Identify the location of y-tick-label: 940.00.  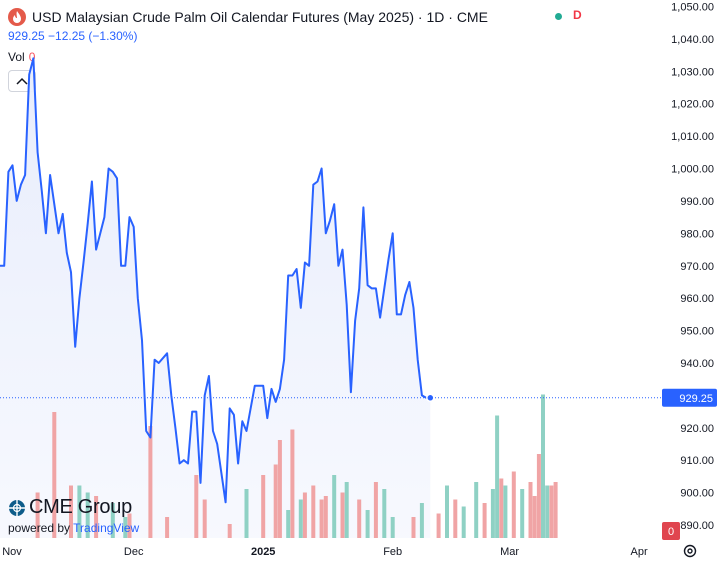
(697, 364).